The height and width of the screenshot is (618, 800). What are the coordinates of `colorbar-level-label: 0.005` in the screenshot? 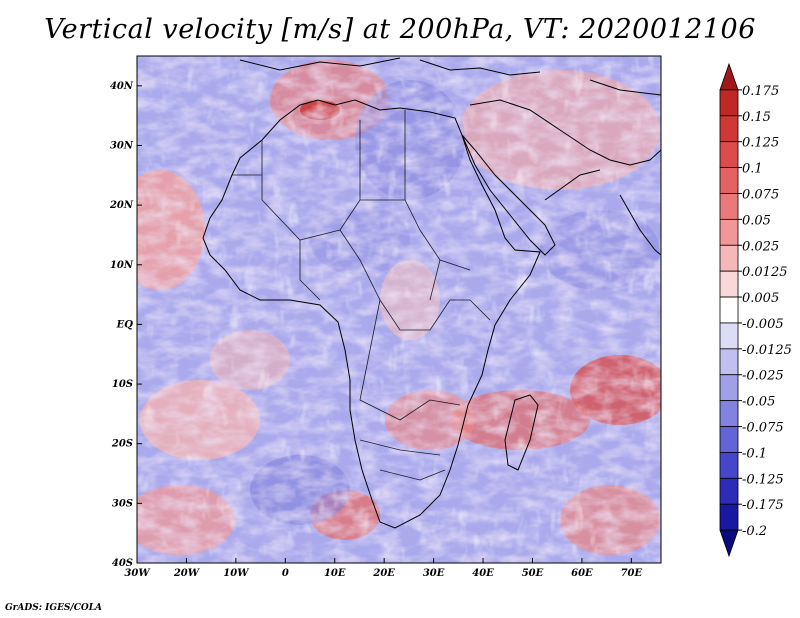 It's located at (760, 298).